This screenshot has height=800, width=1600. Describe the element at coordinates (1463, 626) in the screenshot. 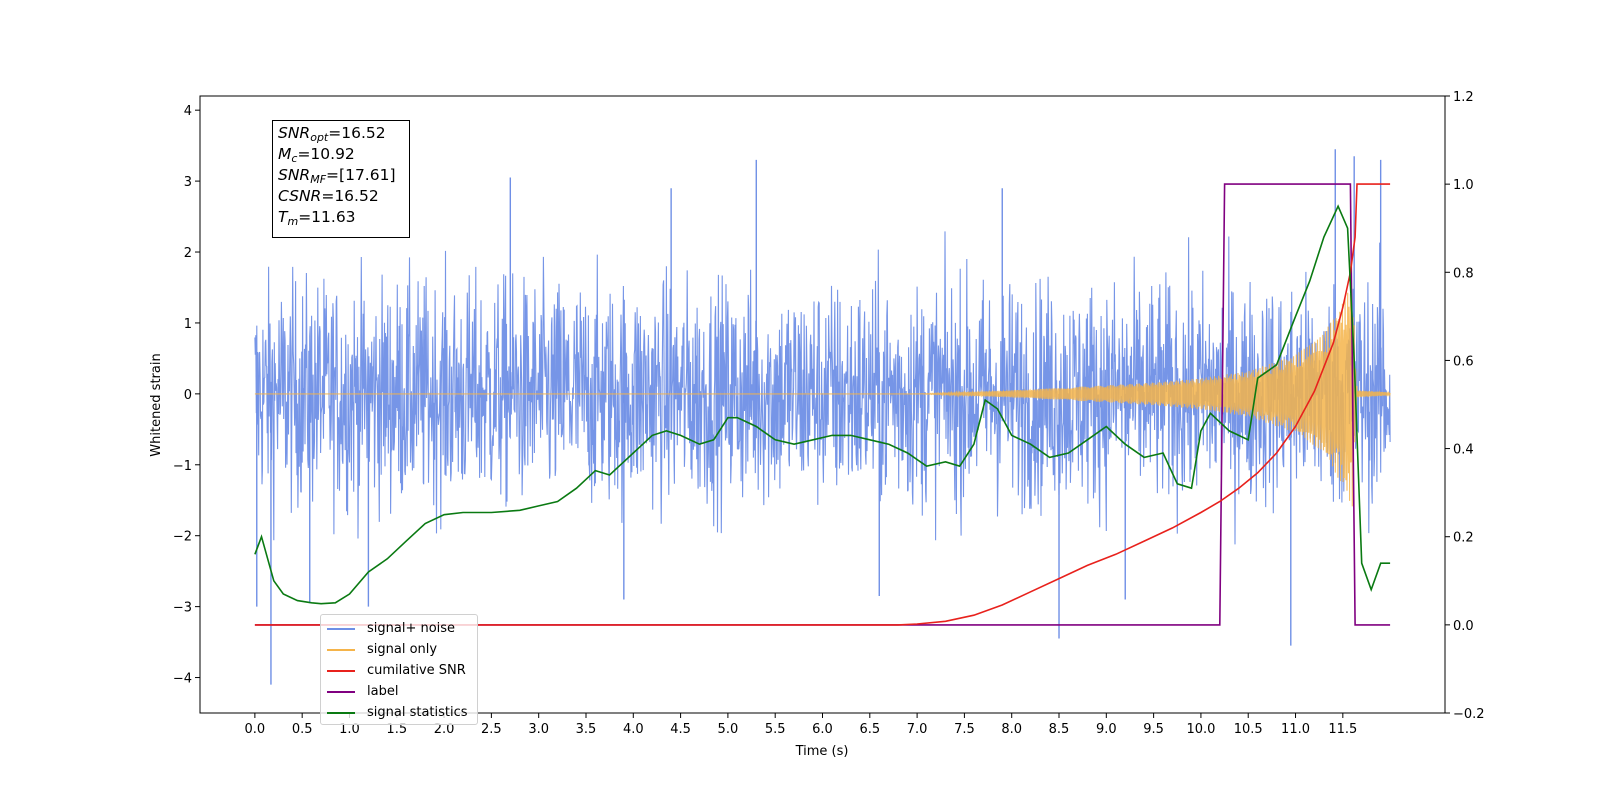

I see `right-y-tick-label: 0.0` at that location.